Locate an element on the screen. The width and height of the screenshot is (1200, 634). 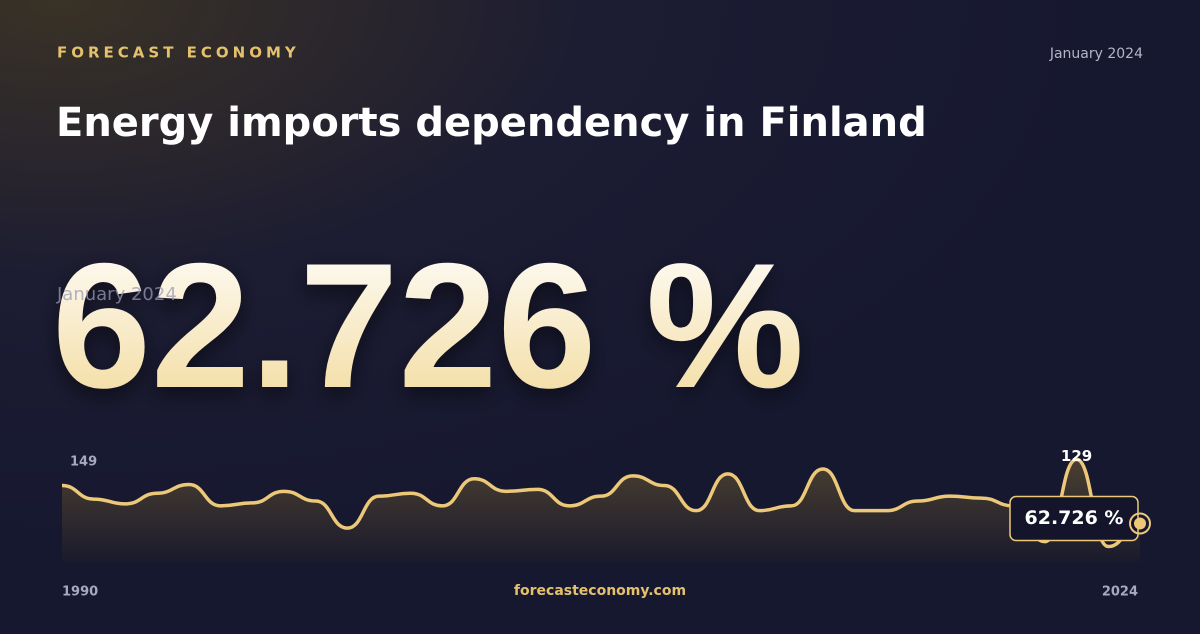
last-point-halo is located at coordinates (1140, 523).